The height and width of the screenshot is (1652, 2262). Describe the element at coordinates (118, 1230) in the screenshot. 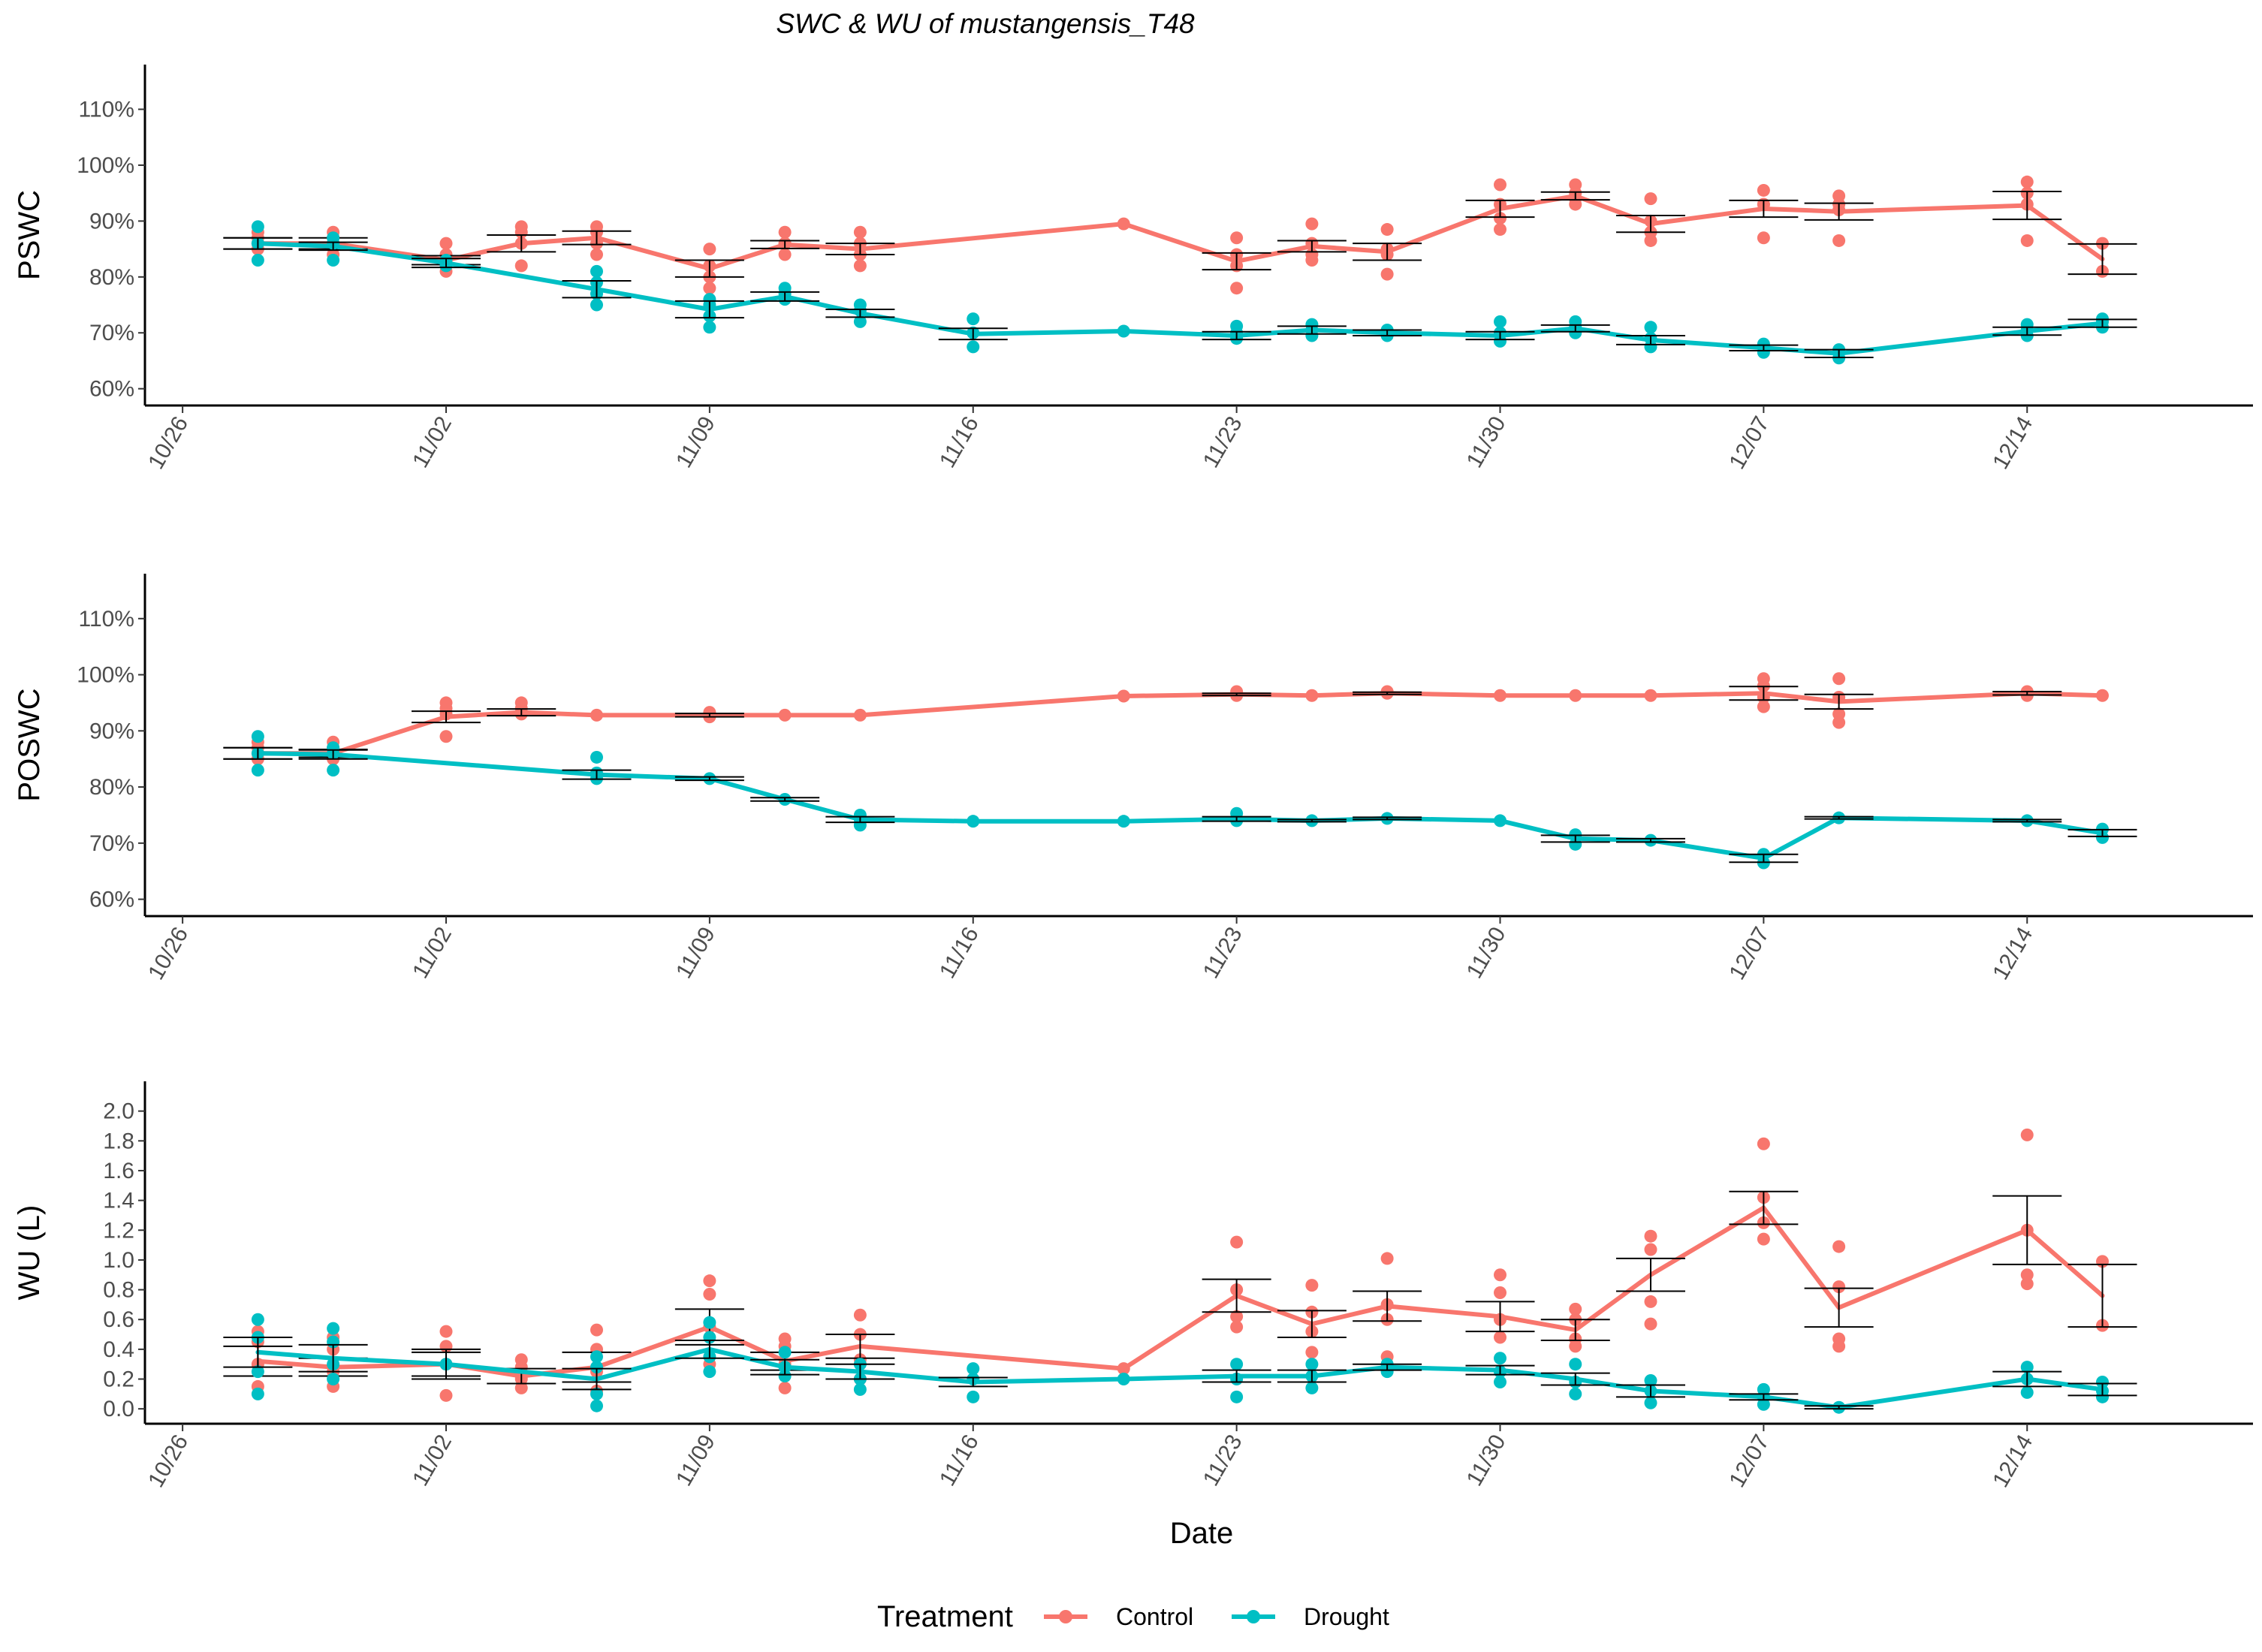

I see `y-tick-label: 1.2` at that location.